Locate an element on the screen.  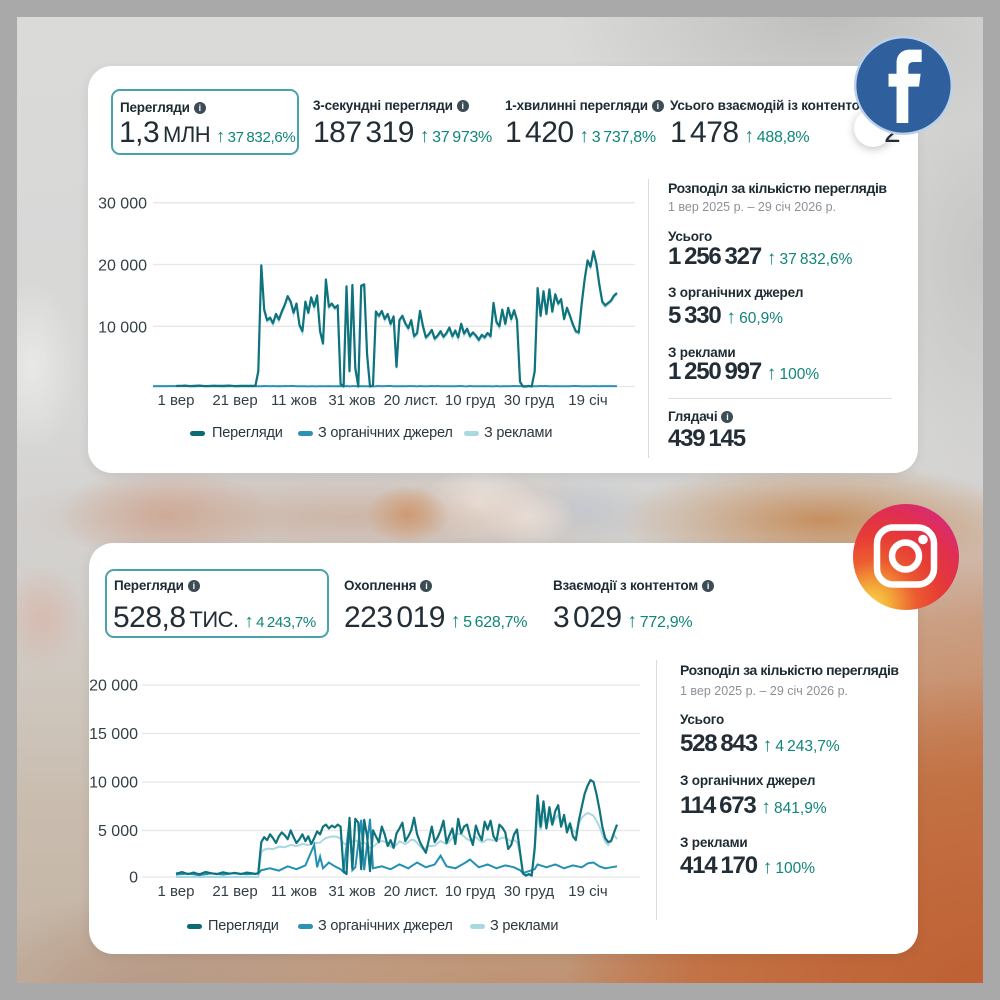
svg-text: 0 is located at coordinates (133, 878).